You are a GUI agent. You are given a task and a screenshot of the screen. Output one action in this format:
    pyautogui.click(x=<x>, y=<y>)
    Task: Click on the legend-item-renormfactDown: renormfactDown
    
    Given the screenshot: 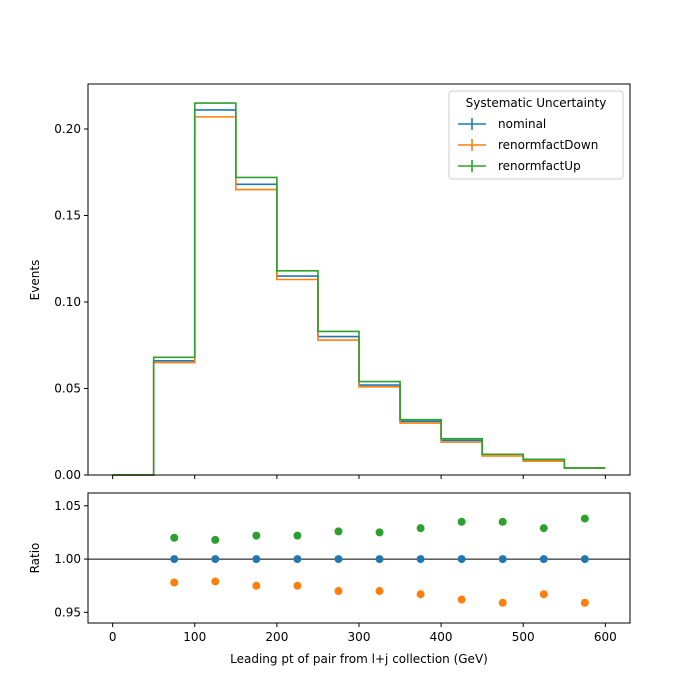 What is the action you would take?
    pyautogui.click(x=528, y=145)
    